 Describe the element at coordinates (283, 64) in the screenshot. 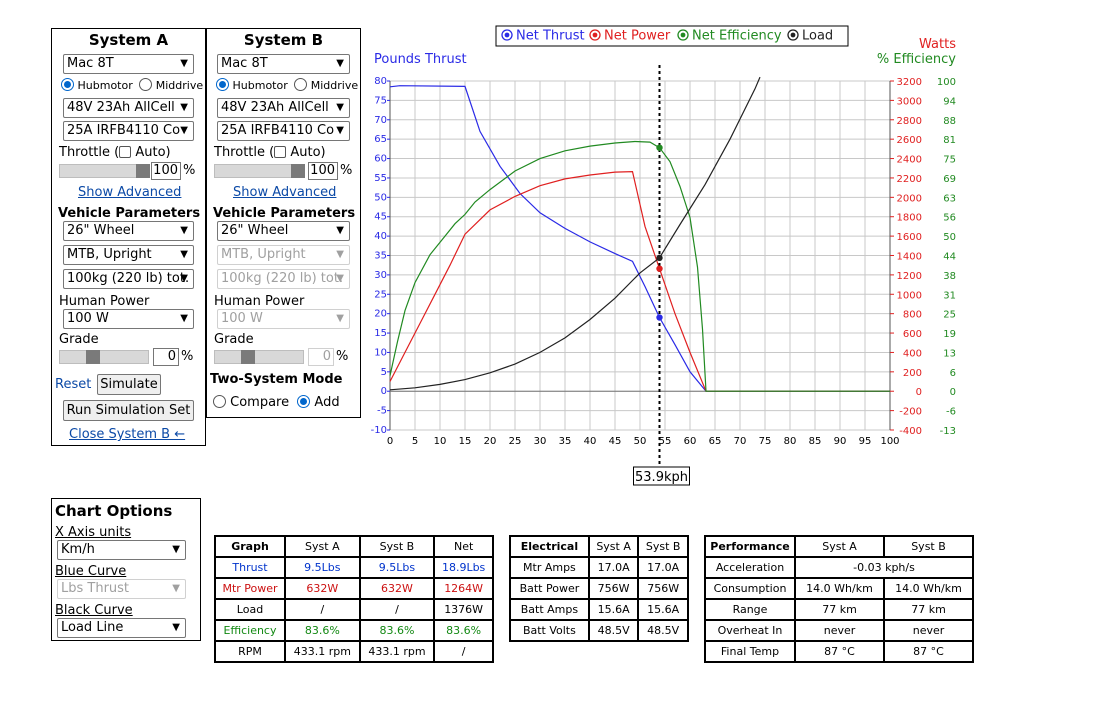

I see `system-b-motor-select: Mac 8T ▼` at that location.